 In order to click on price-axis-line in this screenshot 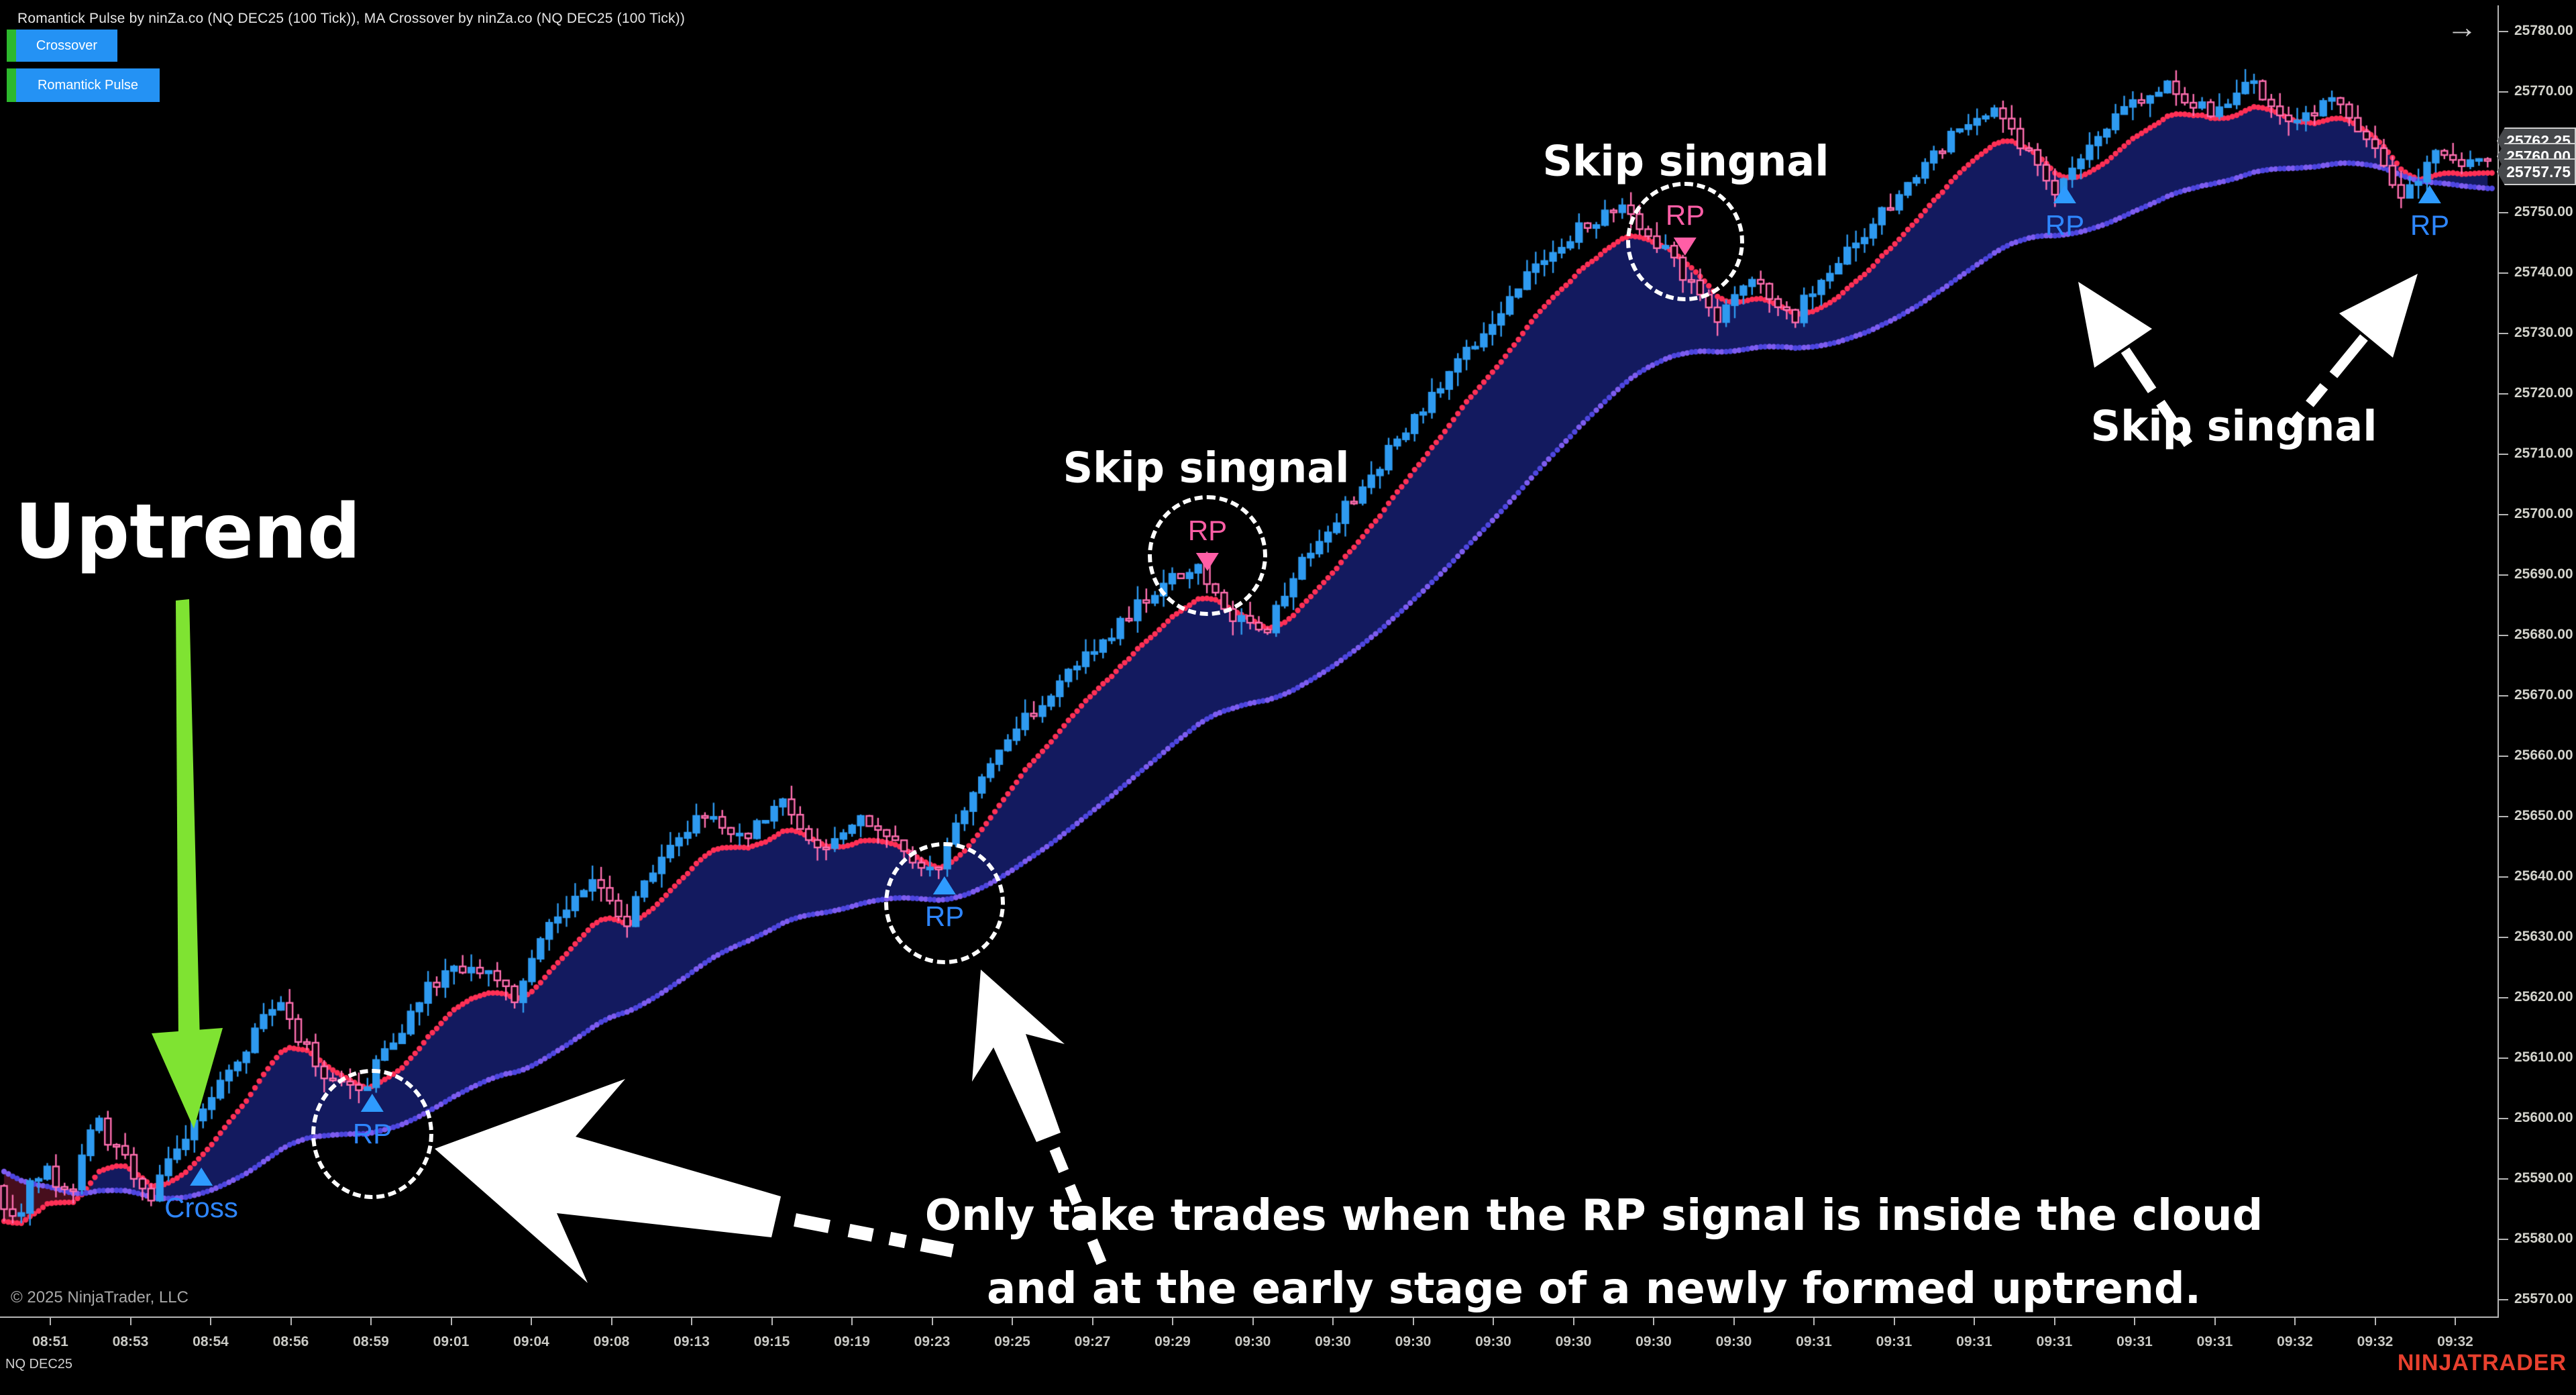, I will do `click(2498, 661)`.